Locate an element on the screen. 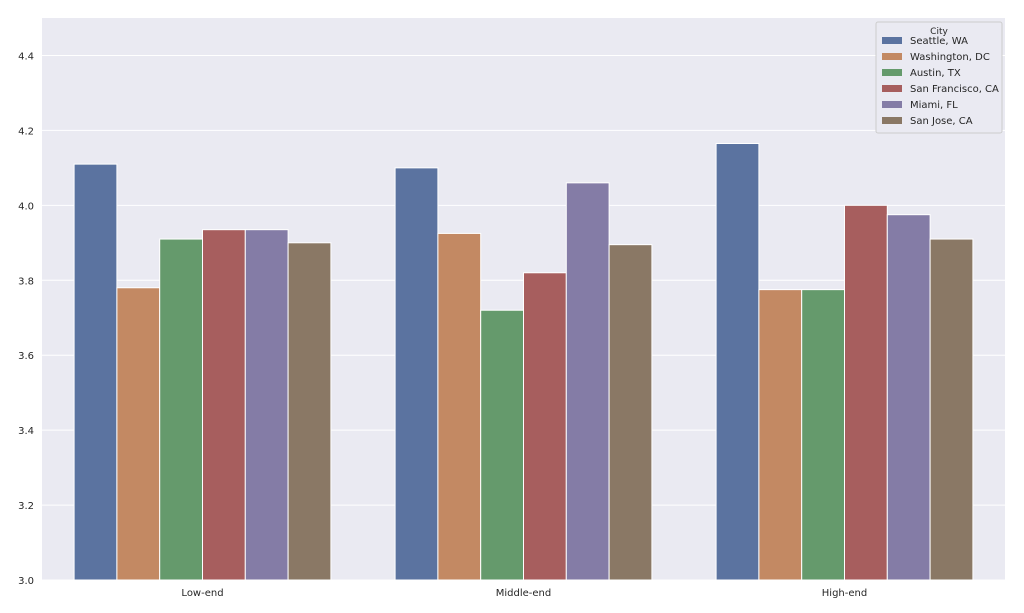 Image resolution: width=1024 pixels, height=613 pixels. y-tick-label: 3.6 is located at coordinates (26, 356).